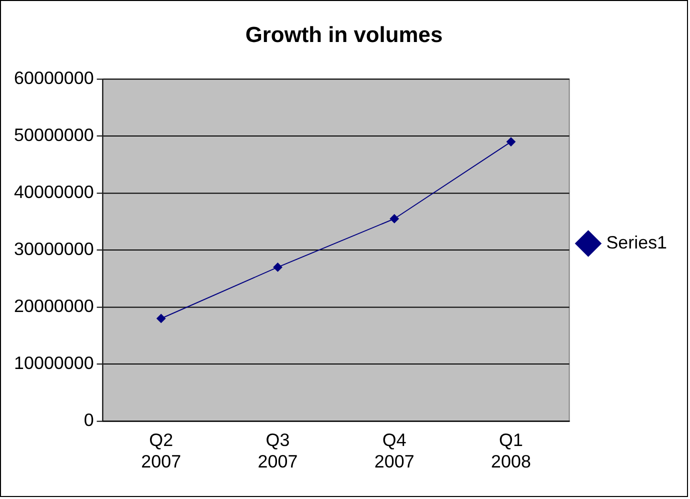 This screenshot has width=690, height=499. Describe the element at coordinates (394, 451) in the screenshot. I see `x-tick-label: Q4 2007` at that location.